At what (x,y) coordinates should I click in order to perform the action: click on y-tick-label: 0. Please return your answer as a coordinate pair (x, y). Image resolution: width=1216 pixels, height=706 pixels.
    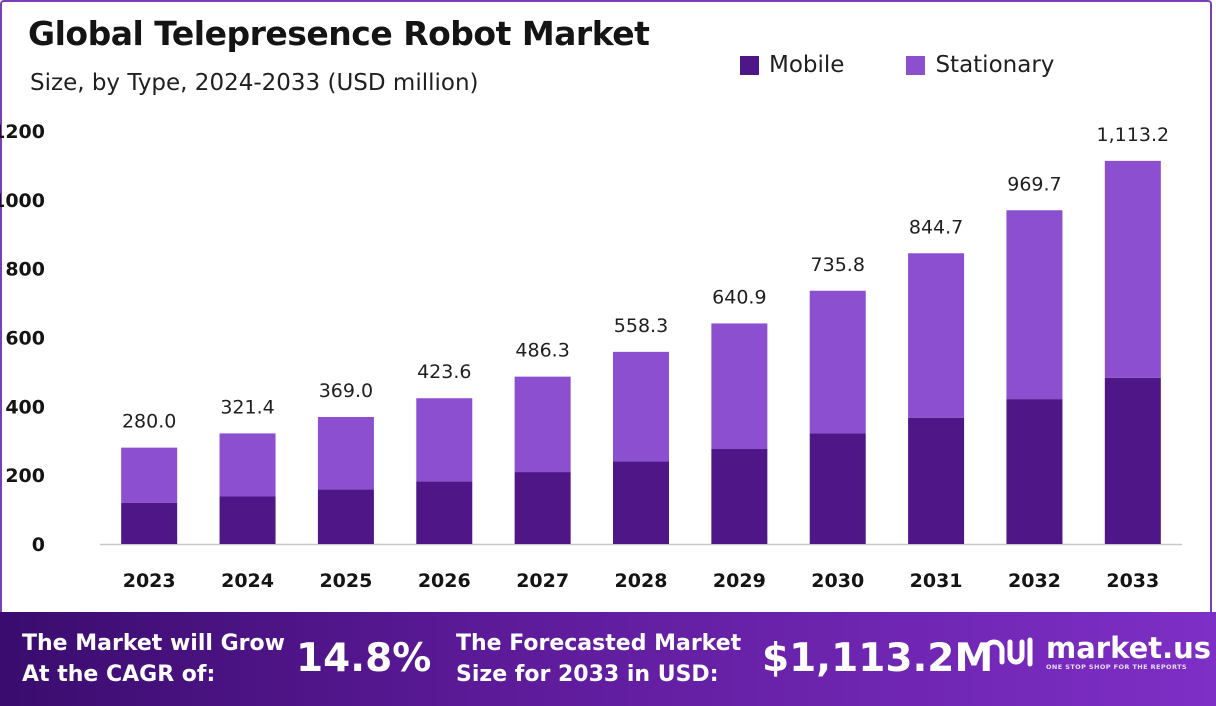
    Looking at the image, I should click on (38, 545).